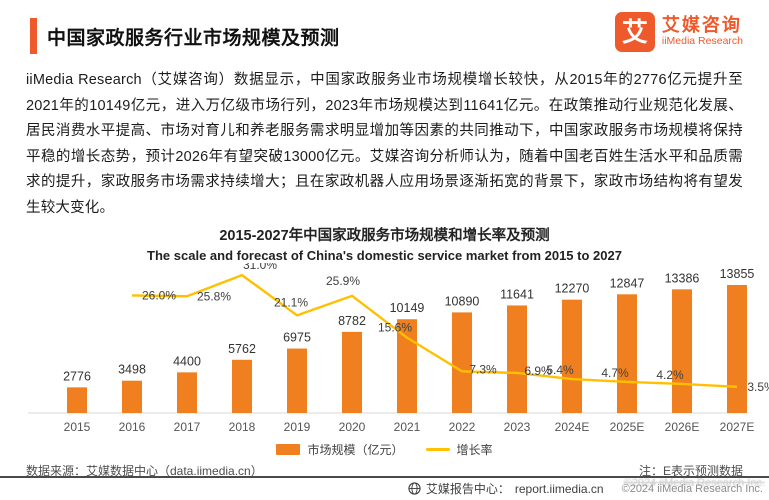 The width and height of the screenshot is (769, 500). What do you see at coordinates (462, 362) in the screenshot?
I see `bar-2022` at bounding box center [462, 362].